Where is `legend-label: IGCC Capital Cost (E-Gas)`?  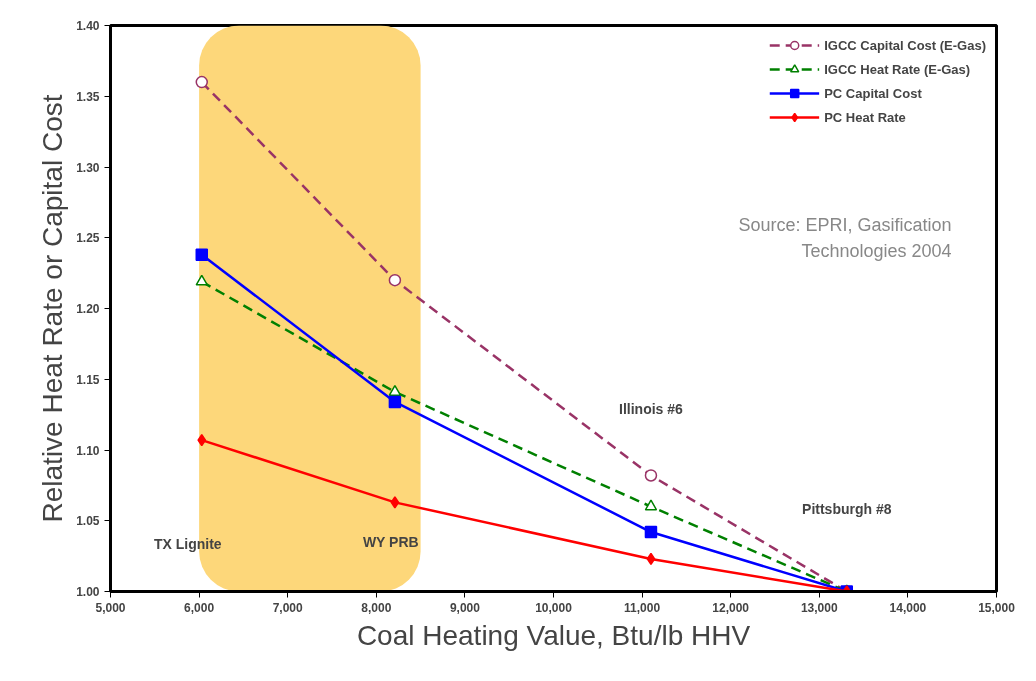 legend-label: IGCC Capital Cost (E-Gas) is located at coordinates (905, 45).